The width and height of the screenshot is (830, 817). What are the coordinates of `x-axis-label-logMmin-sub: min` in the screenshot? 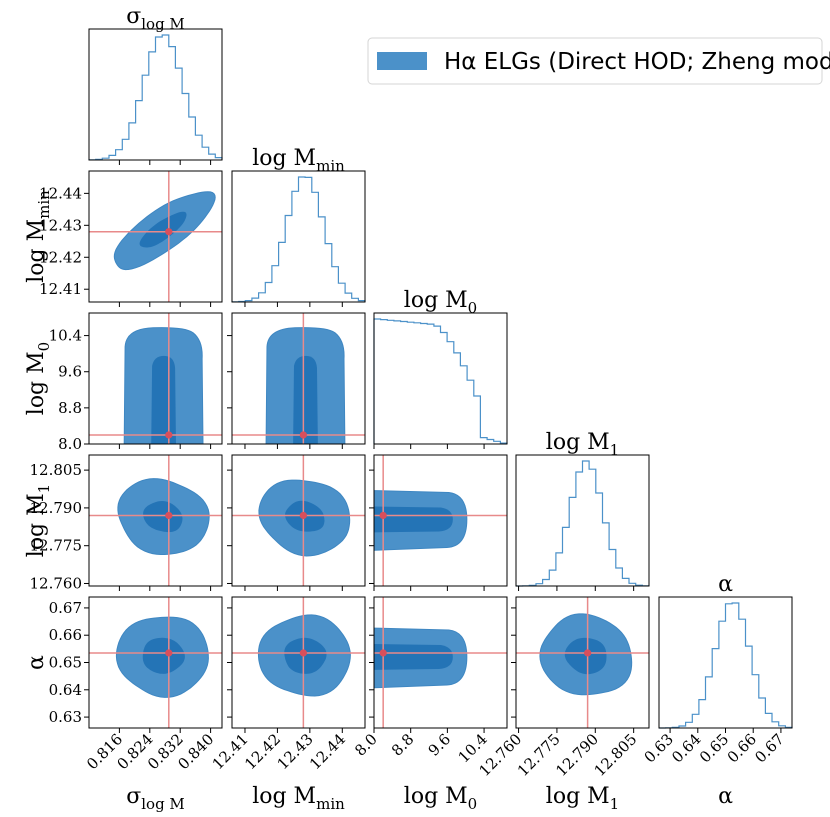 It's located at (330, 804).